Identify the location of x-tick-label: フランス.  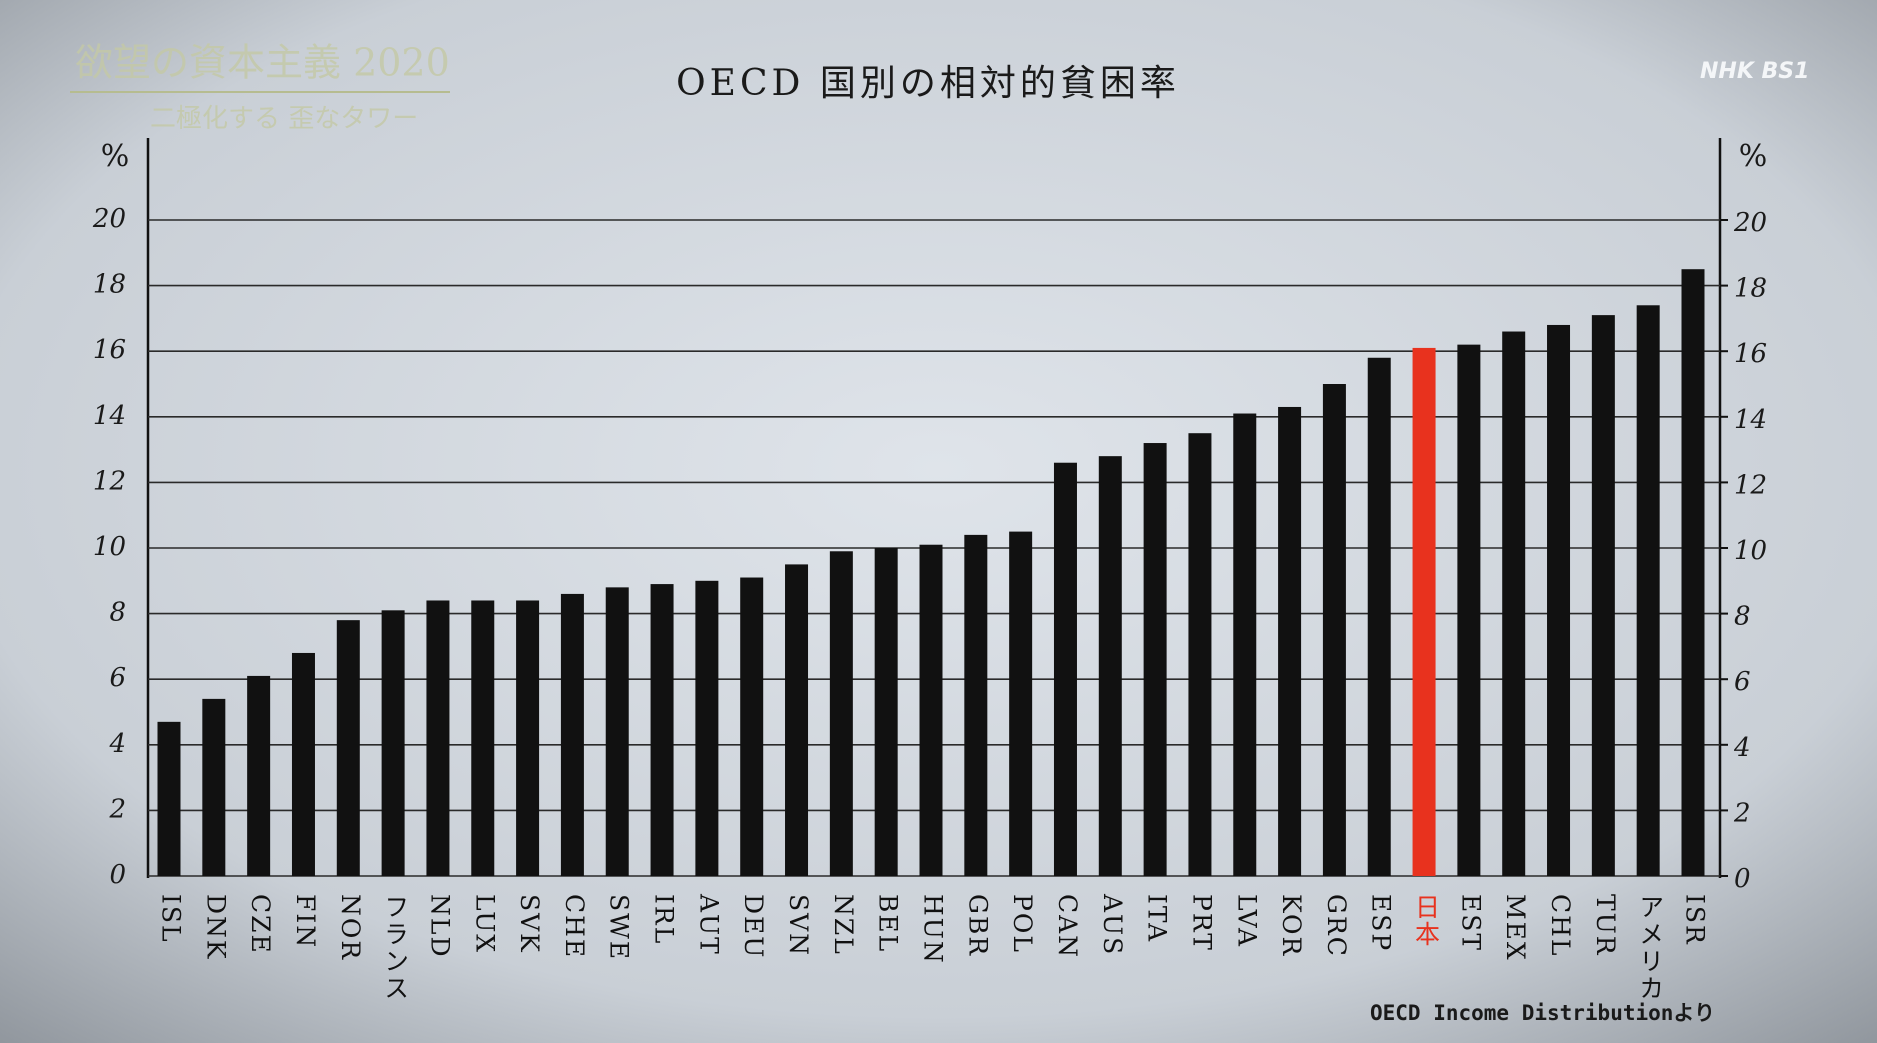
(395, 948).